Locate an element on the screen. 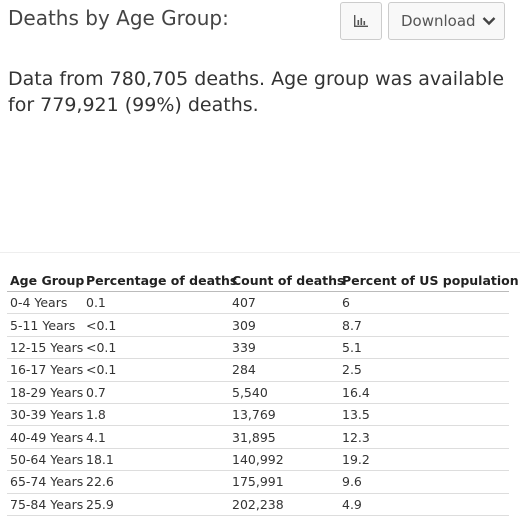 This screenshot has width=520, height=520. table-cell: 5.1 is located at coordinates (424, 348).